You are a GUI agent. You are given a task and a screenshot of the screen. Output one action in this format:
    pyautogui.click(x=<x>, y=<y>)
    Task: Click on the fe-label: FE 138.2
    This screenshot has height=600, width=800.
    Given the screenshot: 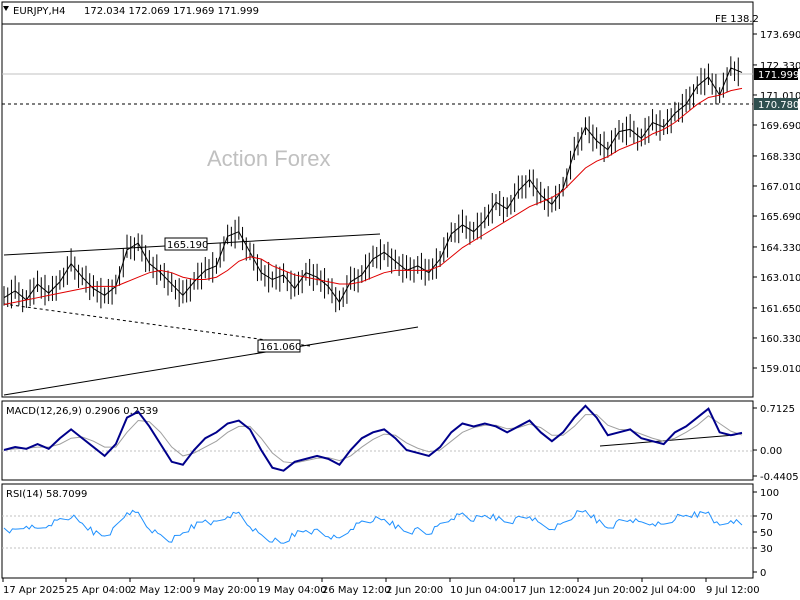 What is the action you would take?
    pyautogui.click(x=737, y=19)
    